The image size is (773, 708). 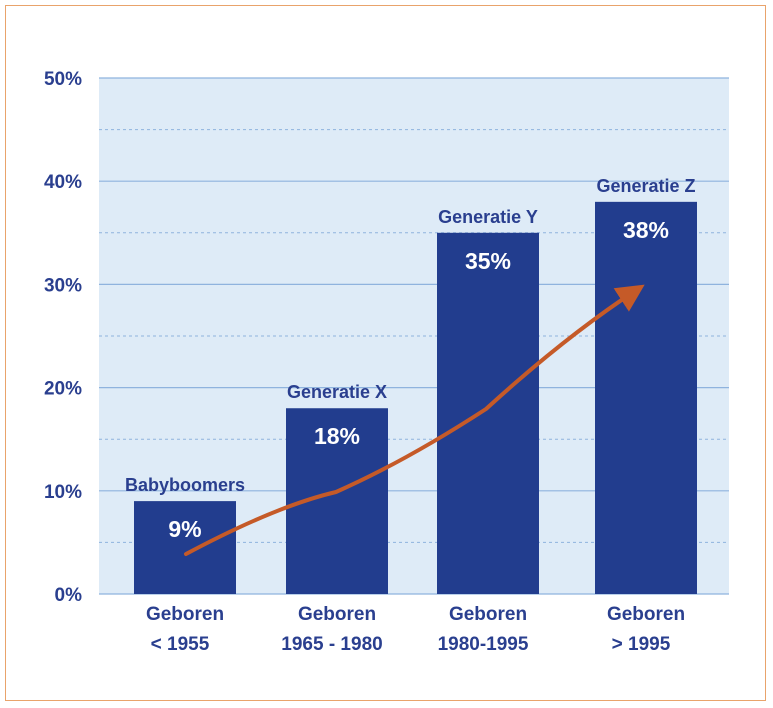 I want to click on y-tick-label: 10%, so click(x=63, y=492).